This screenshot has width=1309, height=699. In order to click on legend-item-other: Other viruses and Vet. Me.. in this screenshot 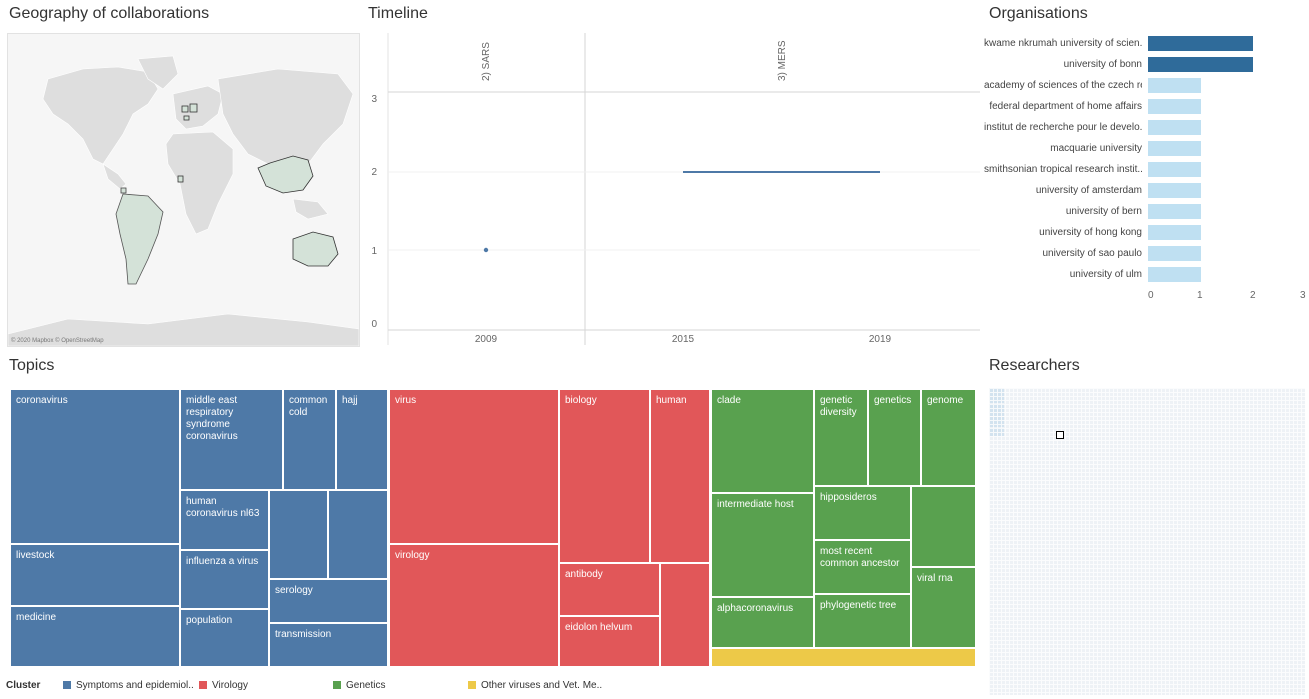, I will do `click(535, 685)`.